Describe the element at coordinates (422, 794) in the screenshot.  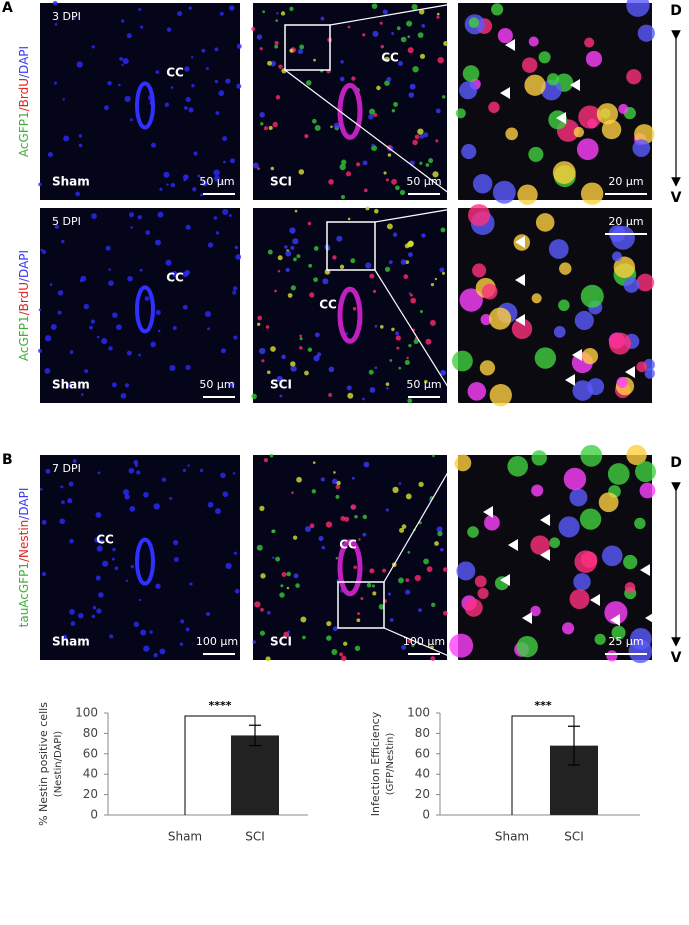
I see `y-tick-label: 20` at that location.